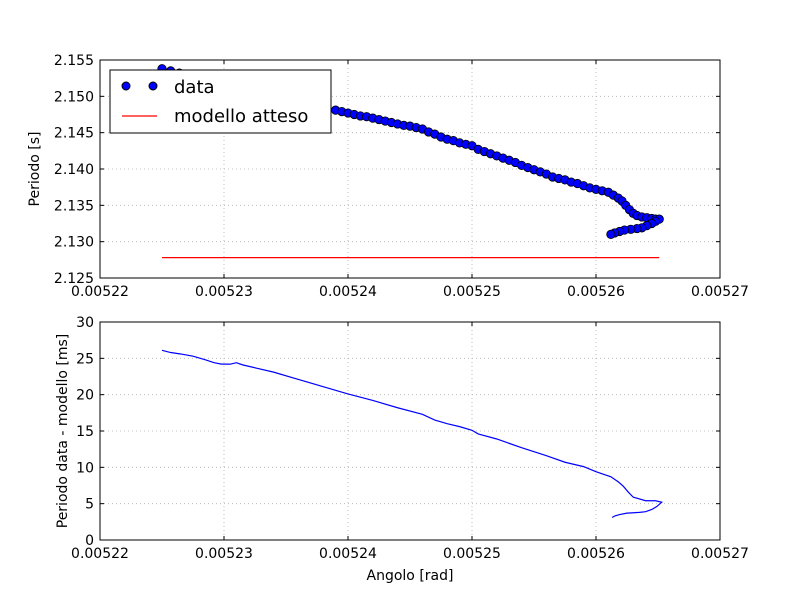  What do you see at coordinates (74, 170) in the screenshot?
I see `top-y-tick-label: 2.140` at bounding box center [74, 170].